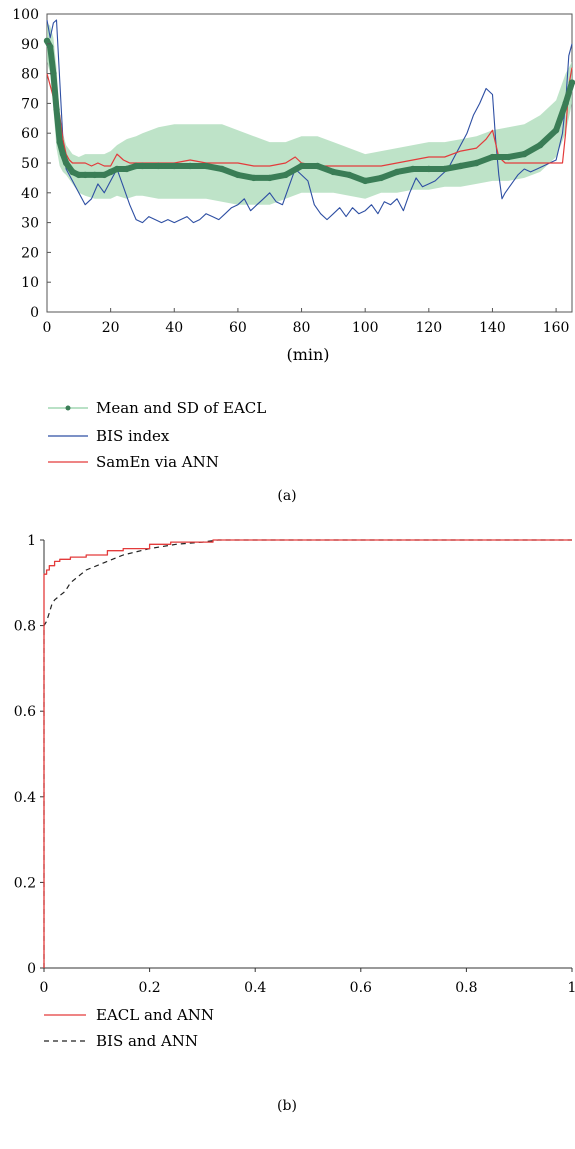  What do you see at coordinates (556, 328) in the screenshot?
I see `chart-a-x-tick-label: 160` at bounding box center [556, 328].